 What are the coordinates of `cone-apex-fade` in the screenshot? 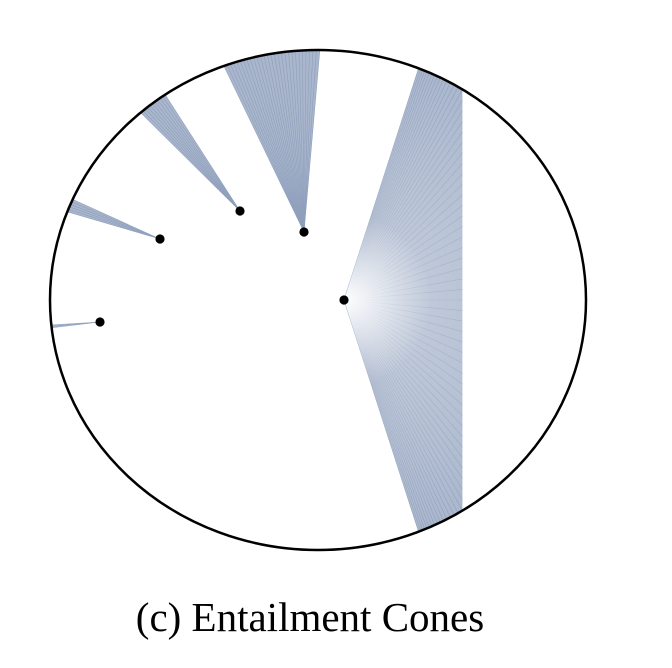 It's located at (403, 300).